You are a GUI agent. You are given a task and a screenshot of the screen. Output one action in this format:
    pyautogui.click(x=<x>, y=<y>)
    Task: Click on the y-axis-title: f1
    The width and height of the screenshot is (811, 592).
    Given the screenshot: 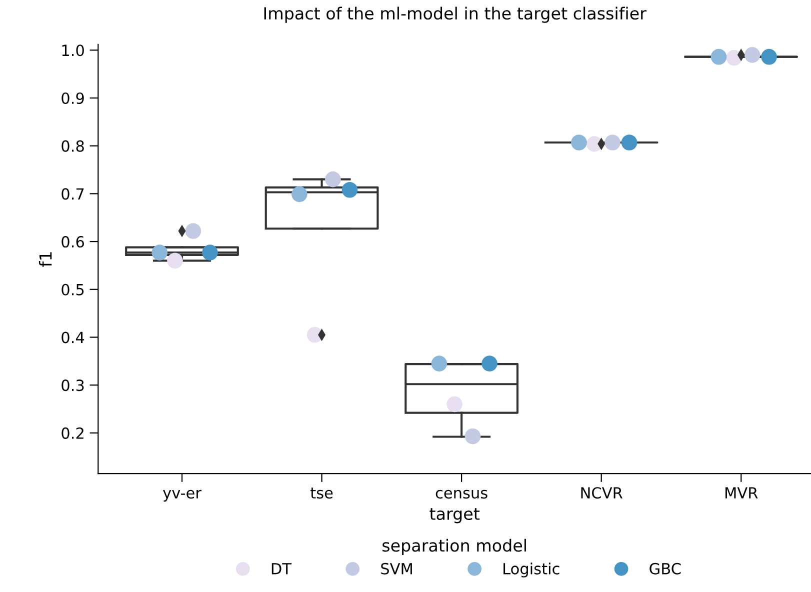 What is the action you would take?
    pyautogui.click(x=45, y=259)
    